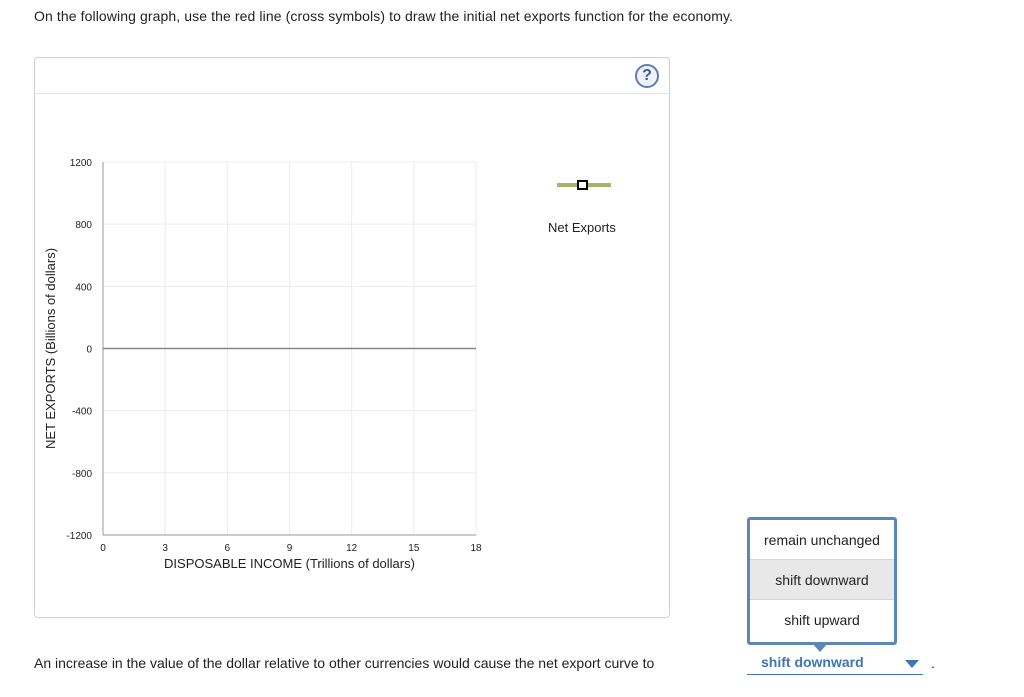  What do you see at coordinates (83, 225) in the screenshot?
I see `y-tick-label: 800` at bounding box center [83, 225].